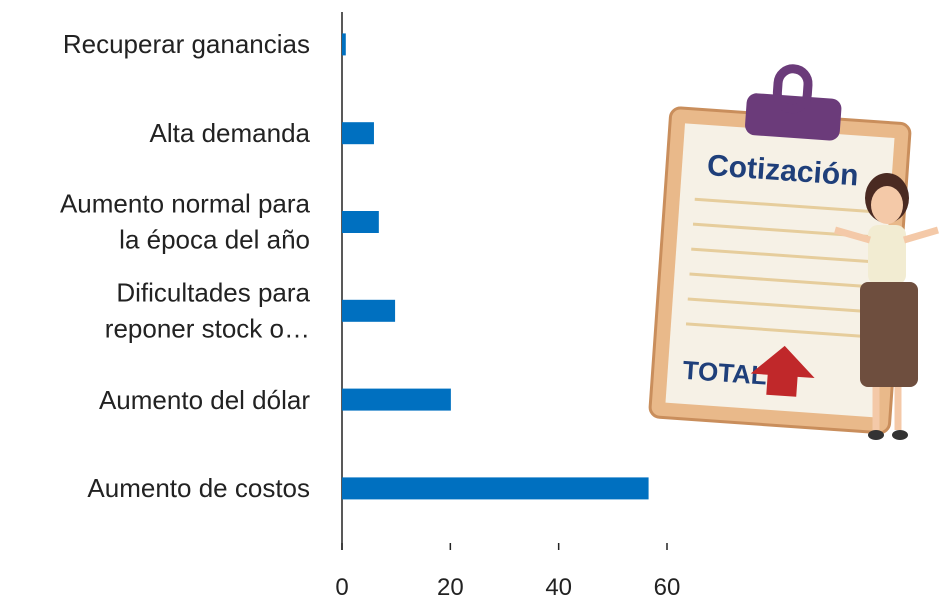 This screenshot has width=948, height=599. Describe the element at coordinates (558, 586) in the screenshot. I see `x-tick-label: 40` at that location.